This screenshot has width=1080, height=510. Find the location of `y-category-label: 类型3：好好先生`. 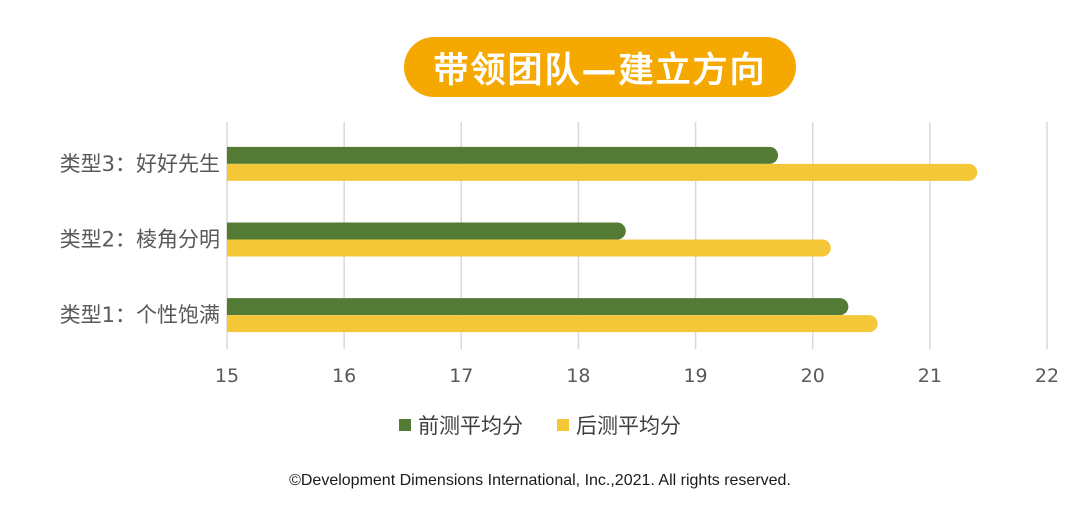

y-category-label: 类型3：好好先生 is located at coordinates (140, 164).